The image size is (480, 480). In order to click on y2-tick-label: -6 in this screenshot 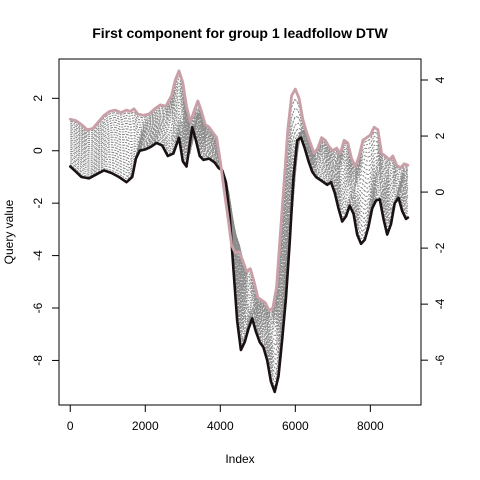, I will do `click(440, 360)`.